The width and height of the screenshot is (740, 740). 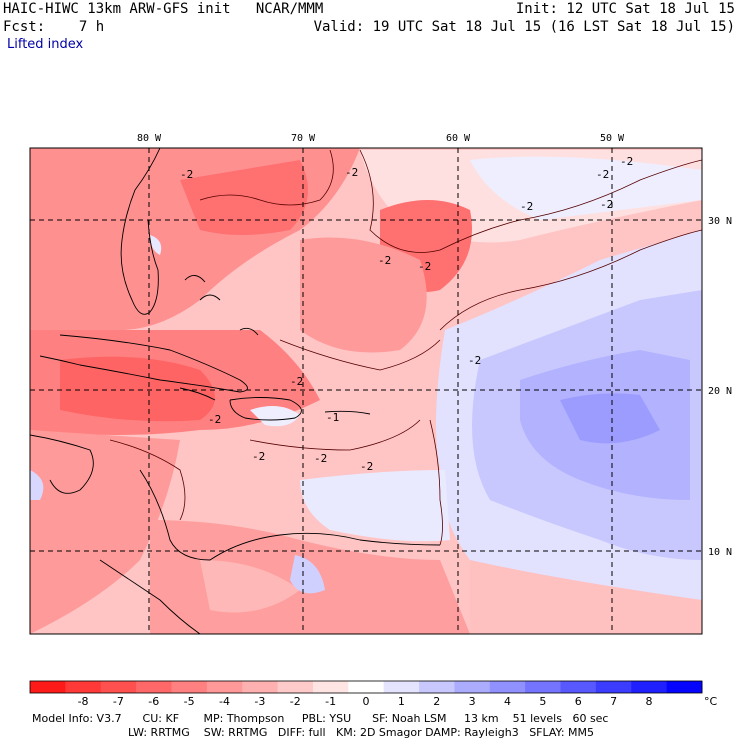 I want to click on lon-label-70w: 70 W, so click(x=303, y=138).